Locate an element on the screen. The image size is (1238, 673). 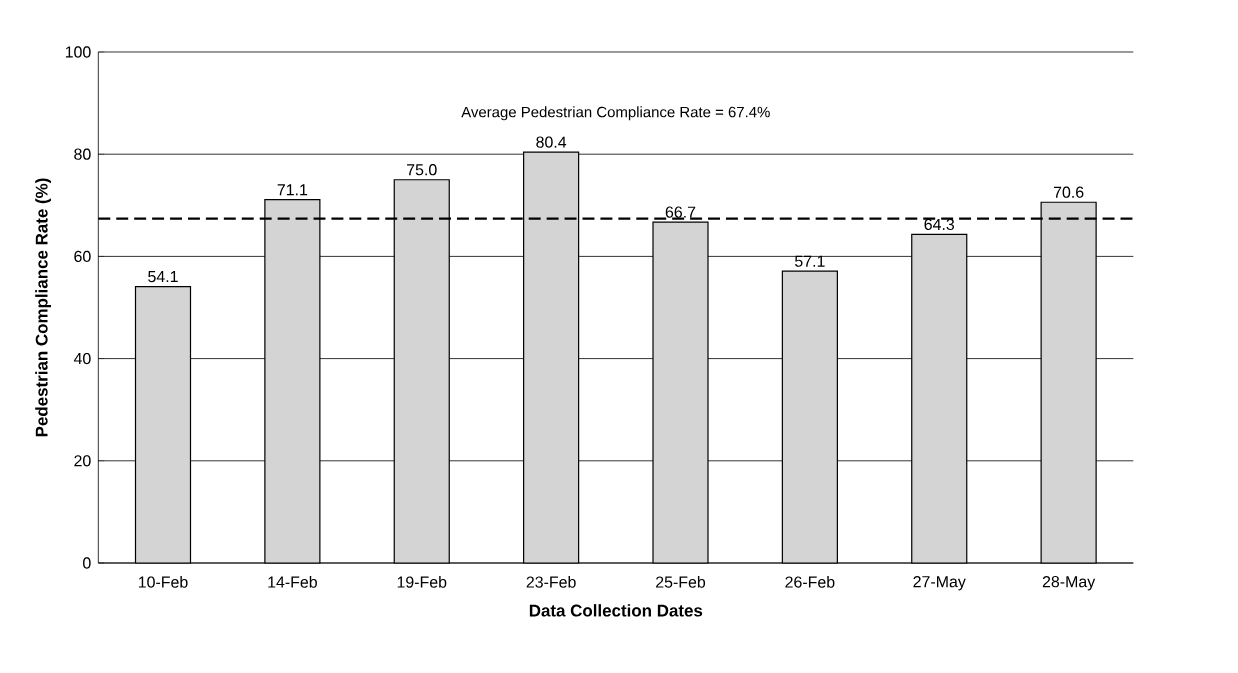
data-label: 71.1 is located at coordinates (292, 190).